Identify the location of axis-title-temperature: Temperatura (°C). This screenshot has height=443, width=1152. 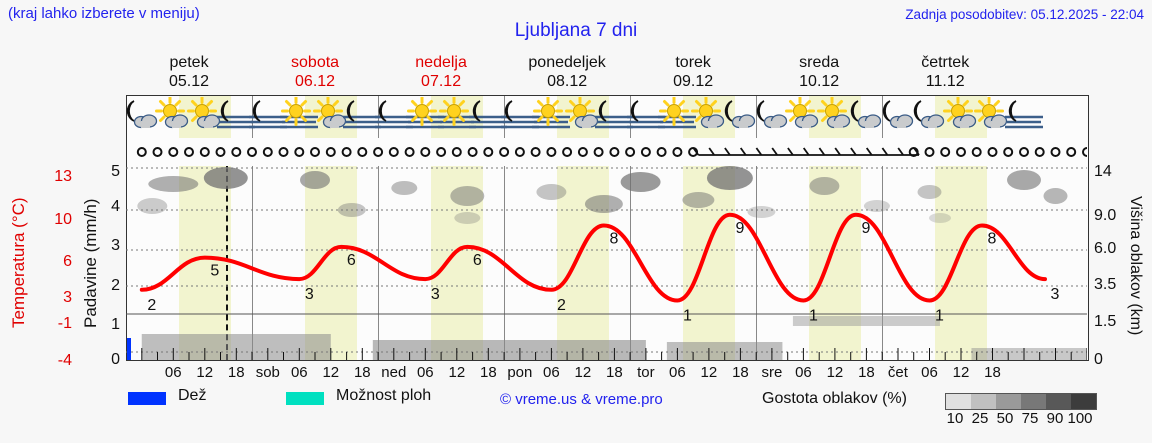
(18, 263).